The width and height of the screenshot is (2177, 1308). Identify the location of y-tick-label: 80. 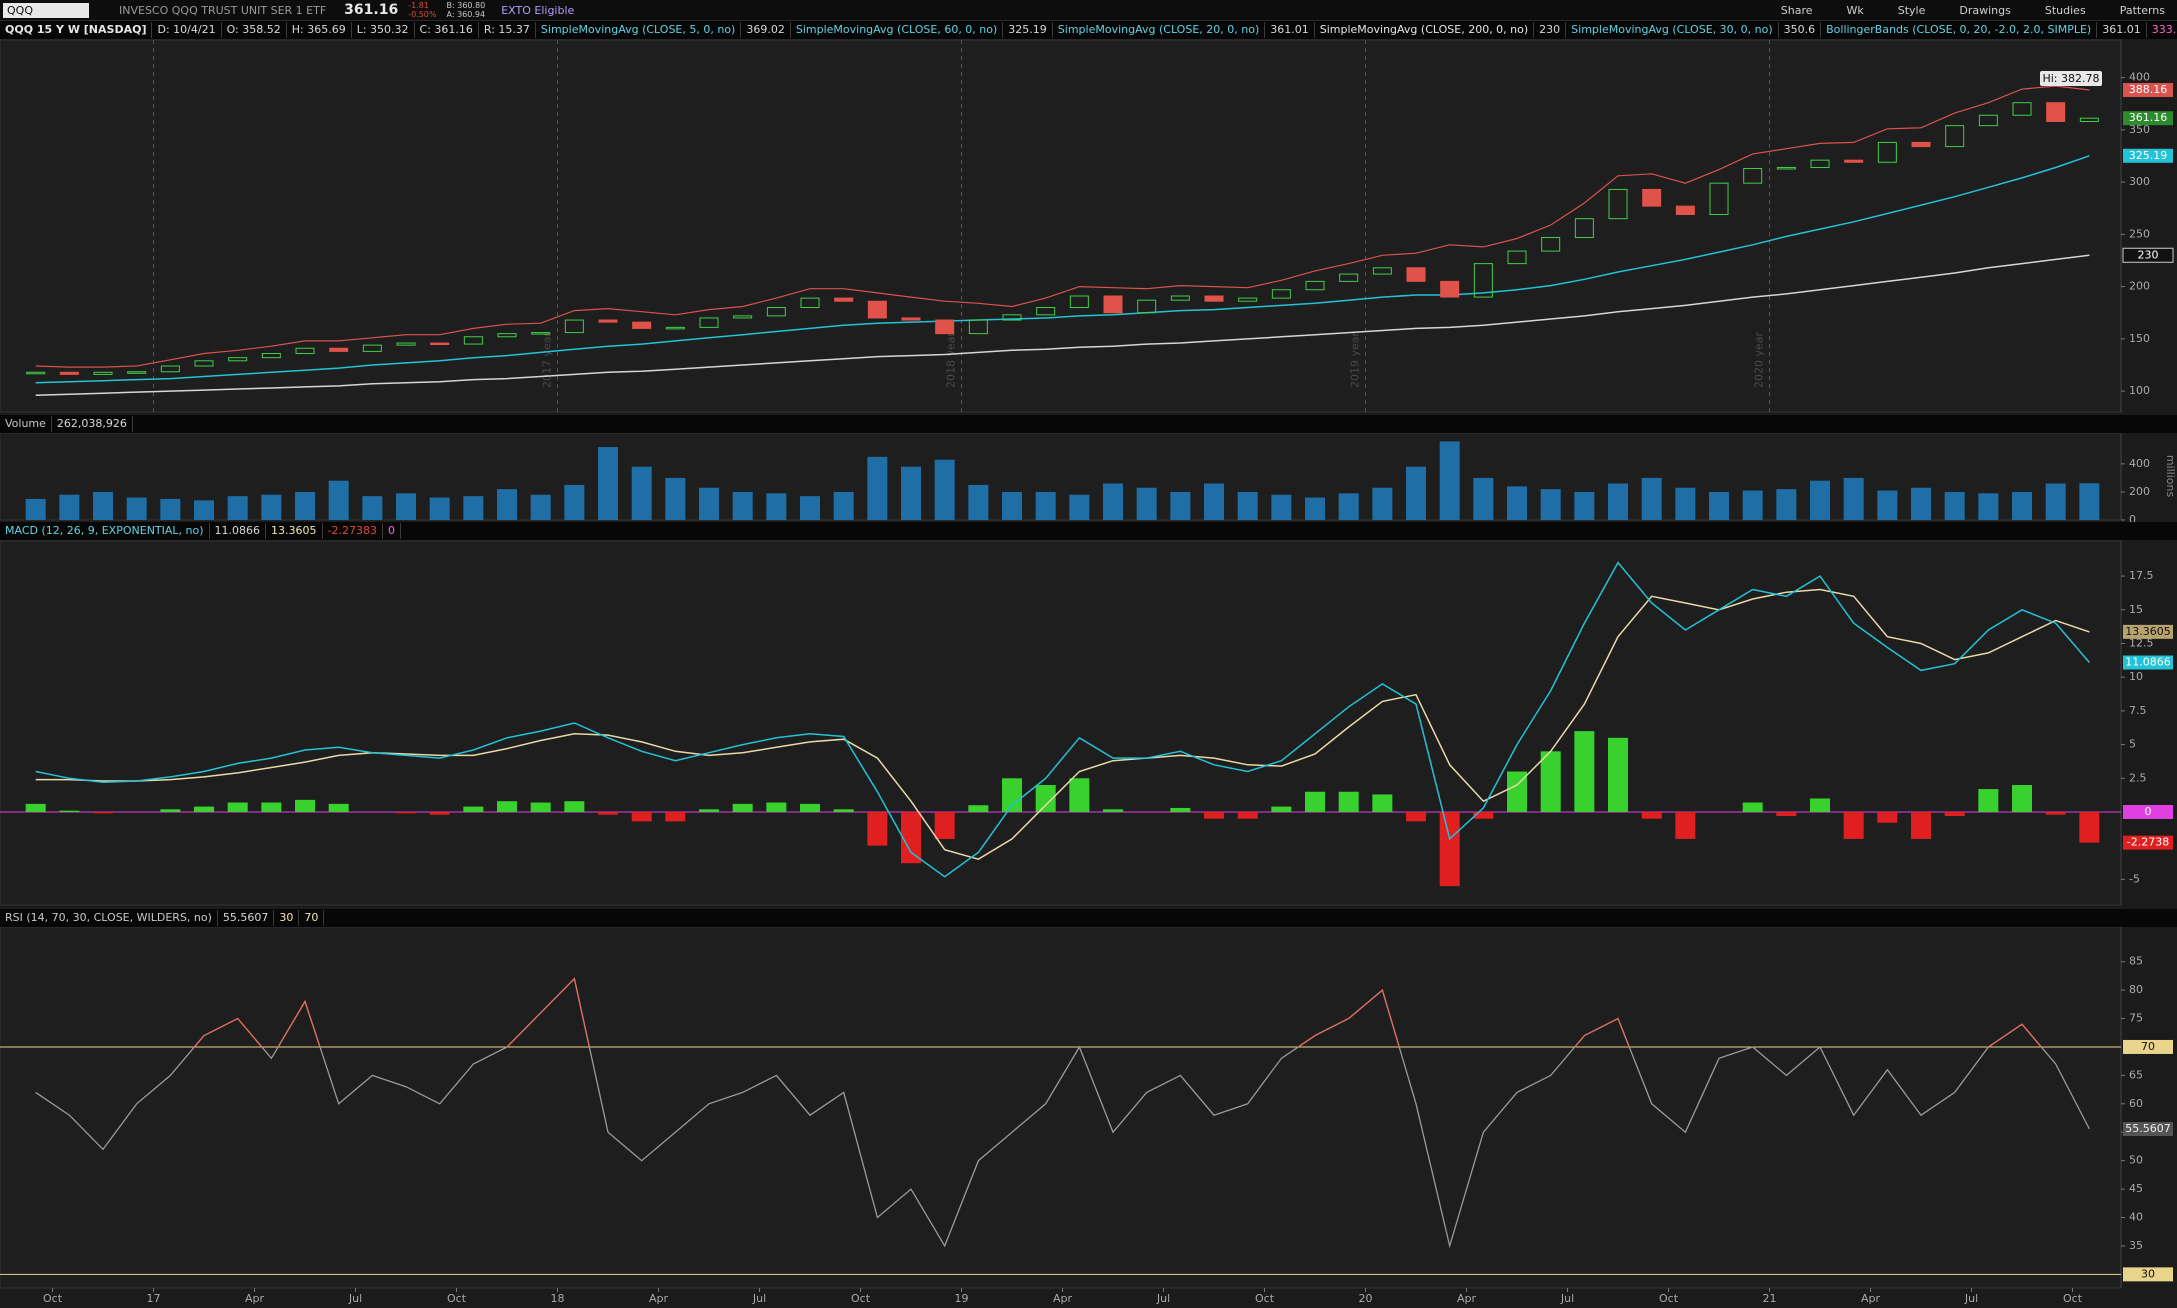
(2136, 989).